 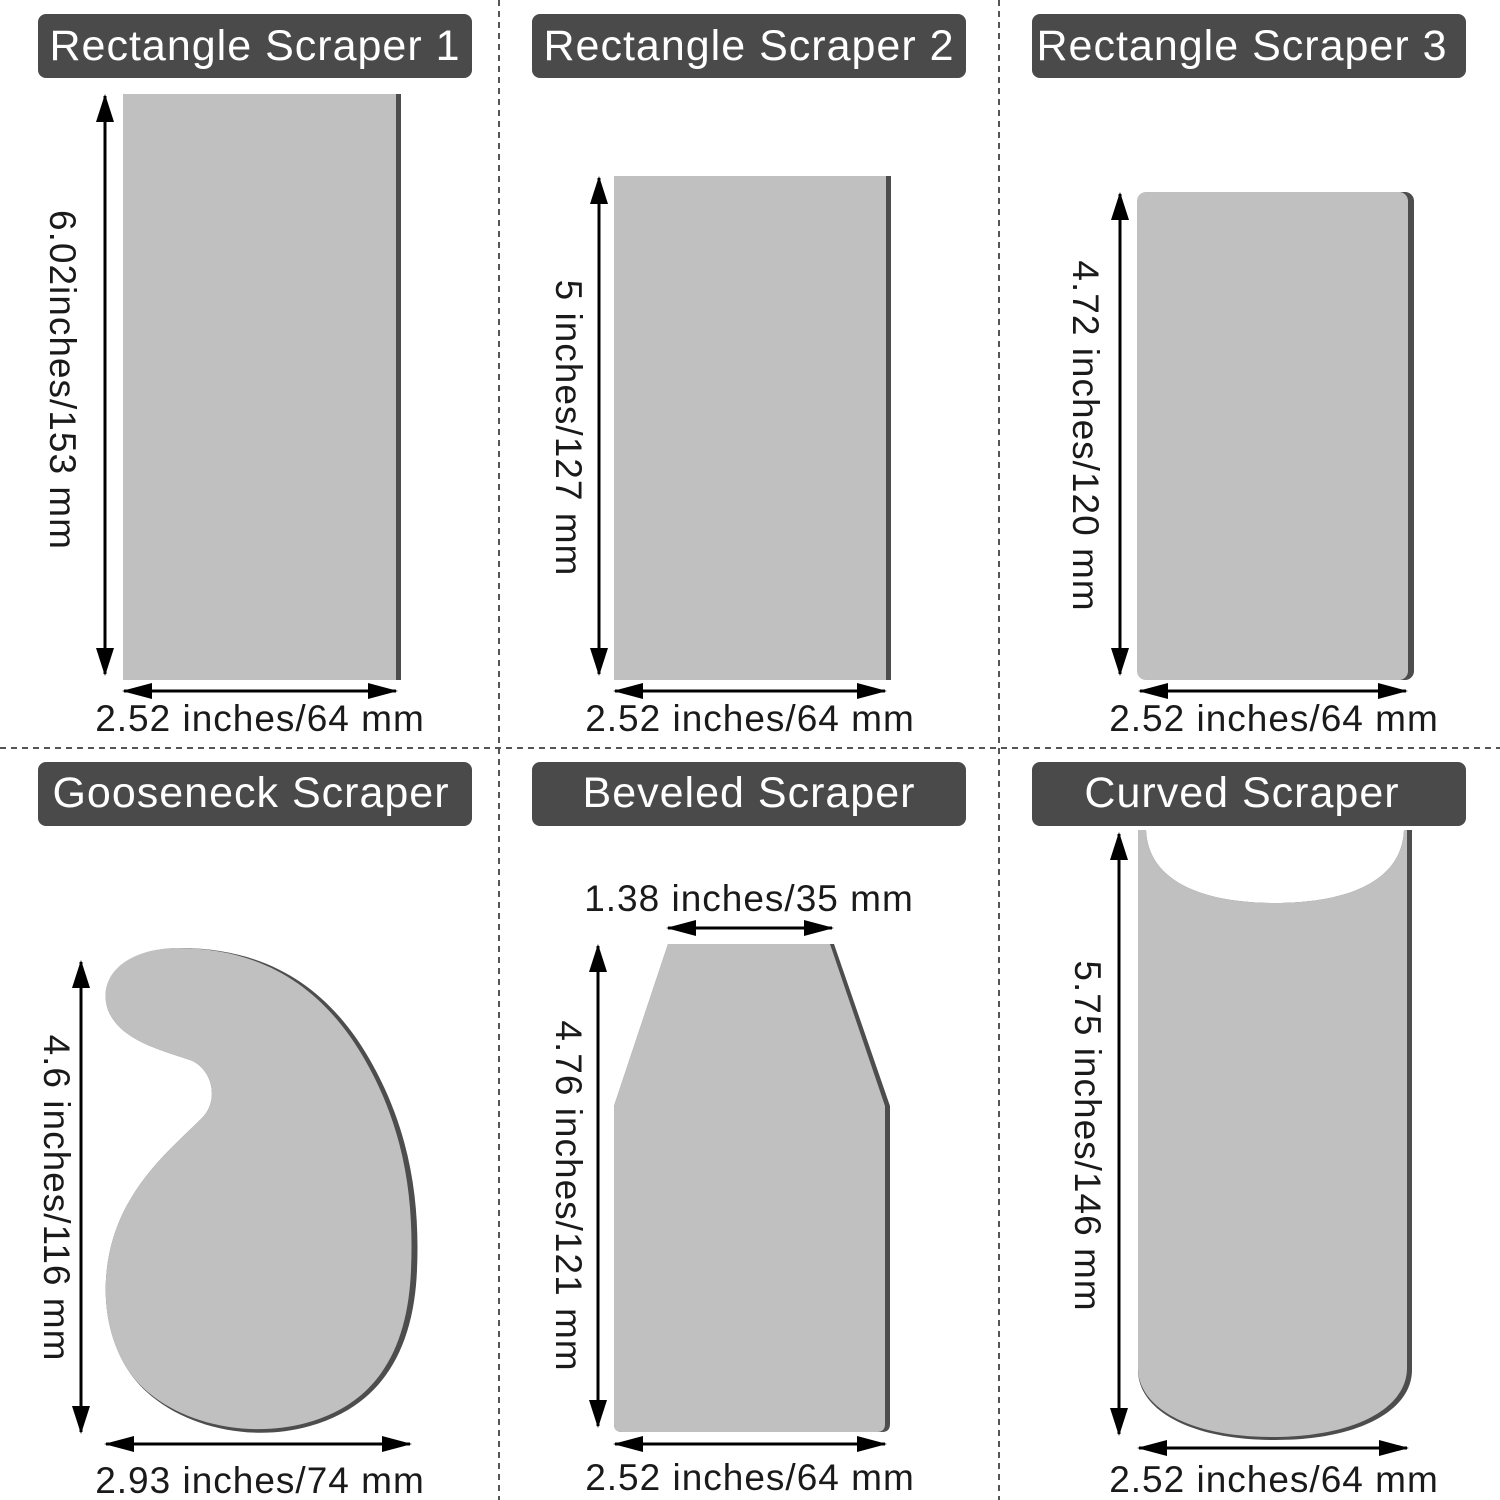 I want to click on height-label: 5.75 inches/146 mm, so click(x=1087, y=1135).